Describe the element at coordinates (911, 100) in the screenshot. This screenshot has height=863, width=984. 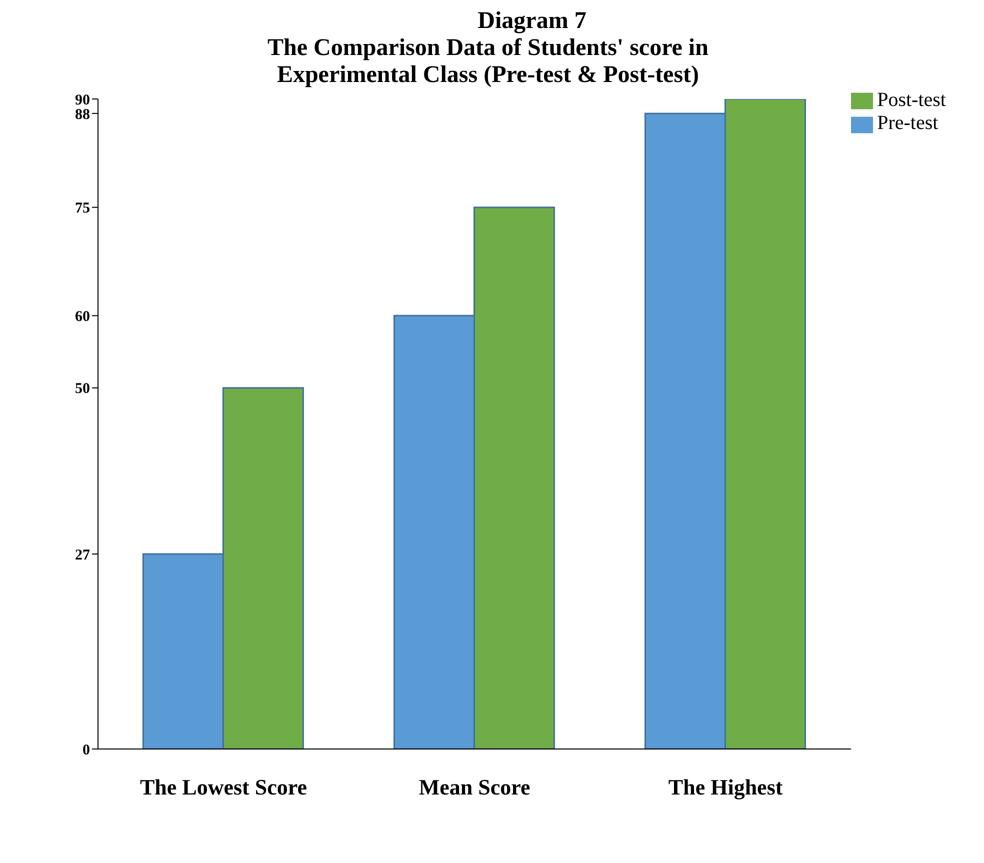
I see `legend-label: Post-test` at that location.